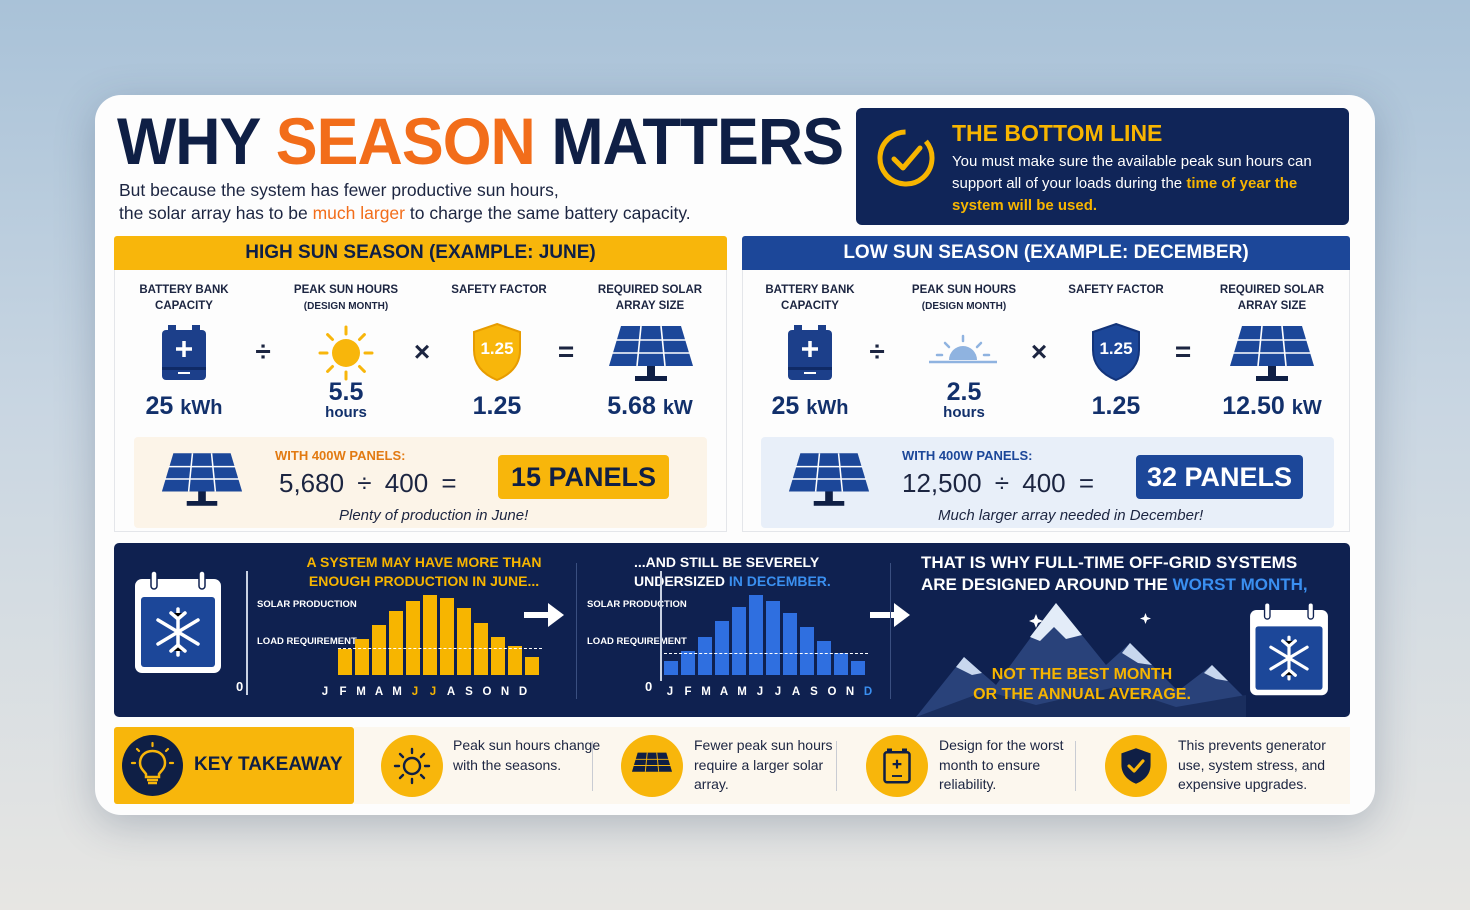 This screenshot has width=1470, height=910. What do you see at coordinates (650, 406) in the screenshot?
I see `array-value: 5.68 kW` at bounding box center [650, 406].